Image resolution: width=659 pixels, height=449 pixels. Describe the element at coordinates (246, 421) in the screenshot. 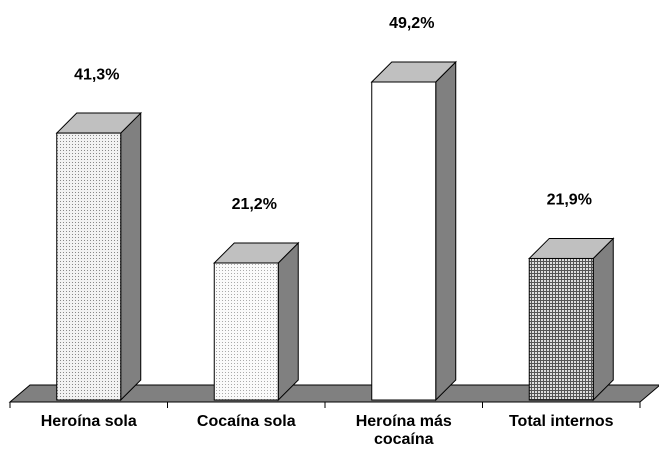

I see `x-tick-label: Cocaína sola` at that location.